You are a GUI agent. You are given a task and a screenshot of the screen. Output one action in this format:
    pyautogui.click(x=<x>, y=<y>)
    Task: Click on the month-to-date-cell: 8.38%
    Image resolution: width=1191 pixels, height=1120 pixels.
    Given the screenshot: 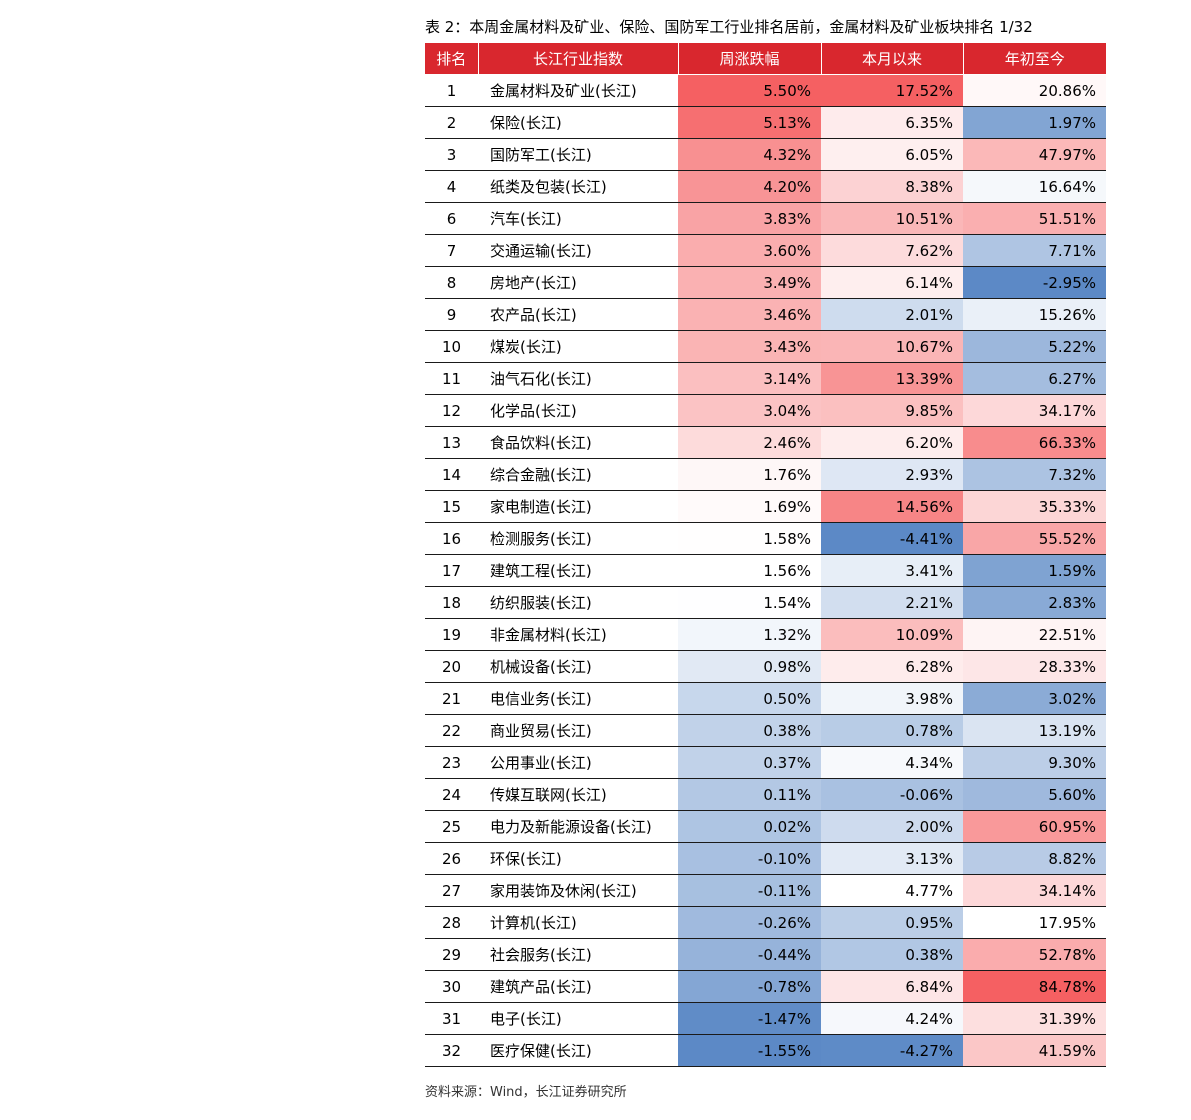 What is the action you would take?
    pyautogui.click(x=892, y=186)
    